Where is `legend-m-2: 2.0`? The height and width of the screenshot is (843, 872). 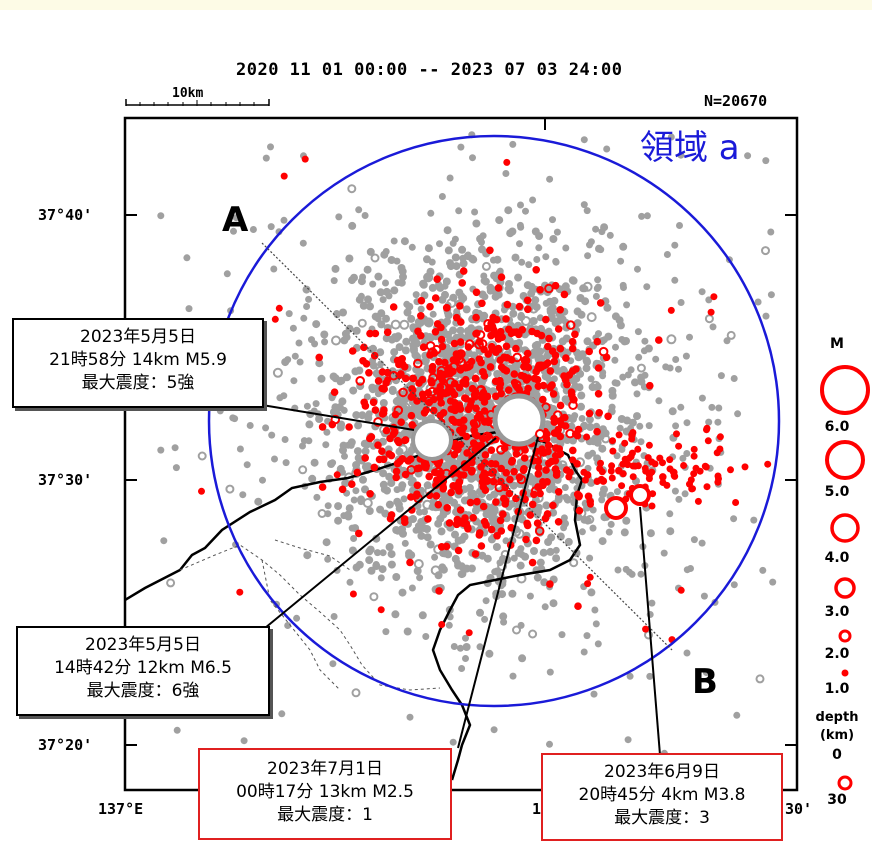 legend-m-2: 2.0 is located at coordinates (837, 654).